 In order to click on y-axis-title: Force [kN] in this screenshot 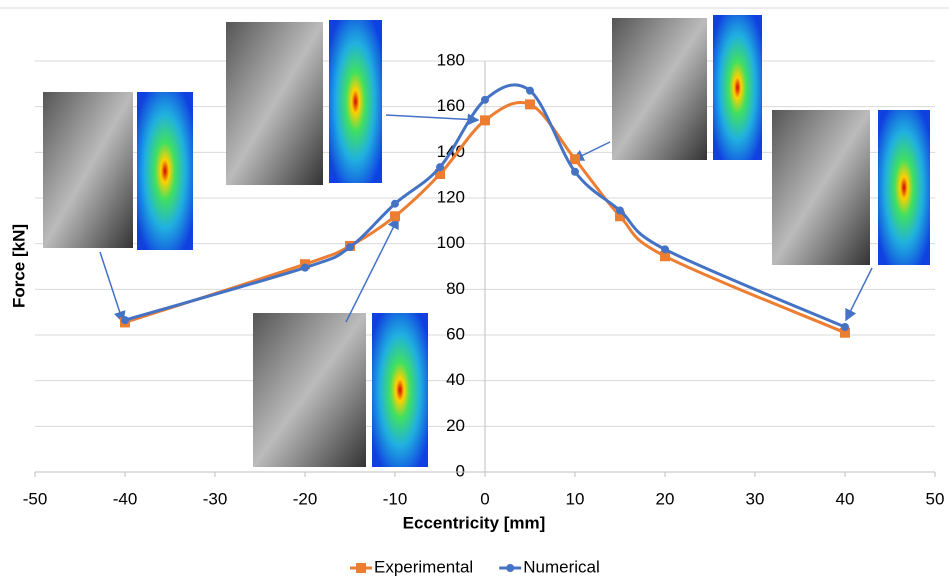, I will do `click(18, 266)`.